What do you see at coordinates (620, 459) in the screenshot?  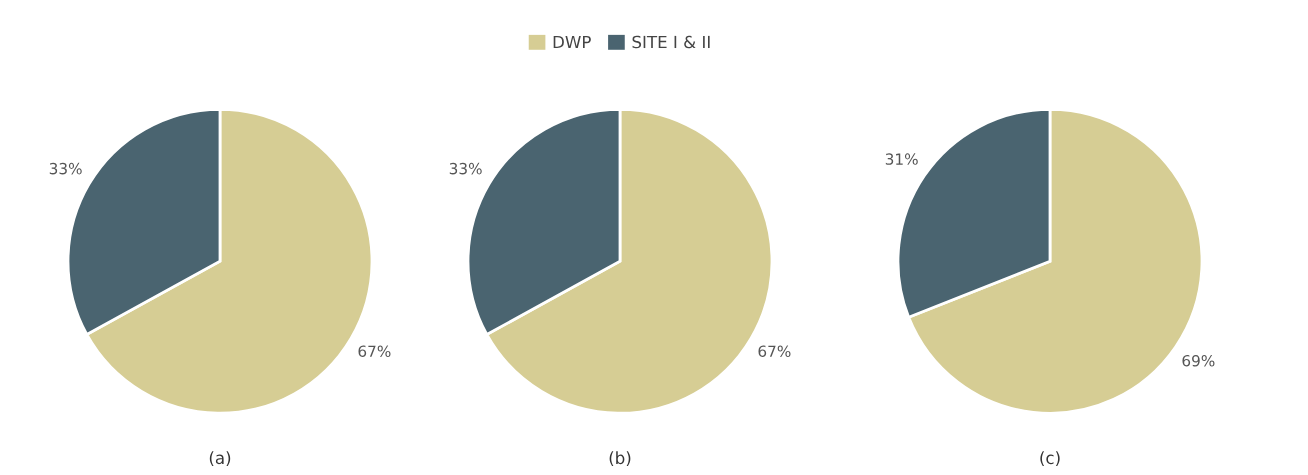 I see `text: (b)` at bounding box center [620, 459].